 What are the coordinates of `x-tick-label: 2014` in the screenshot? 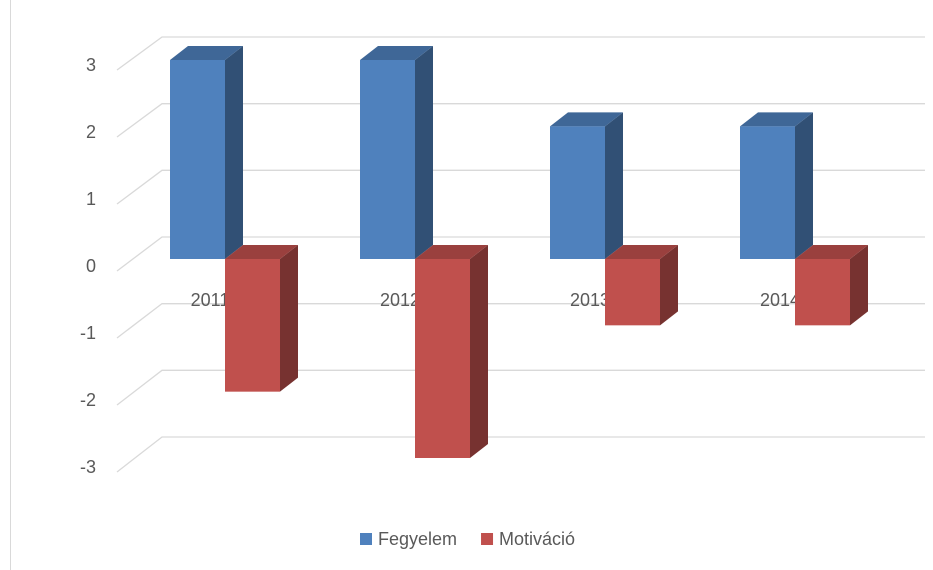 It's located at (780, 300).